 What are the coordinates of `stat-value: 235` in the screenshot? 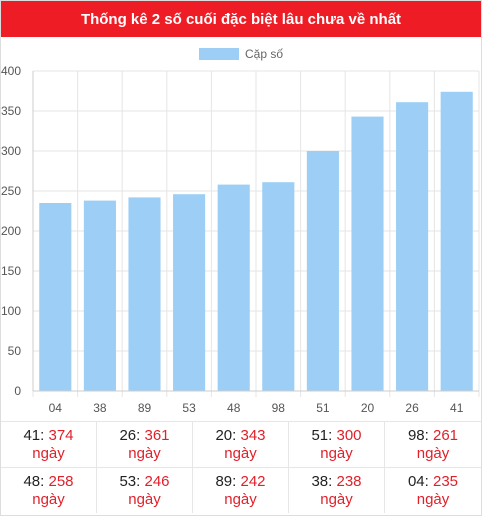 It's located at (446, 481).